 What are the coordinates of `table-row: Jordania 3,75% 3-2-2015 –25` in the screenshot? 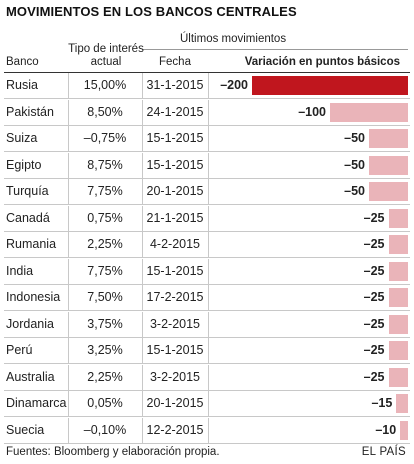 It's located at (207, 324).